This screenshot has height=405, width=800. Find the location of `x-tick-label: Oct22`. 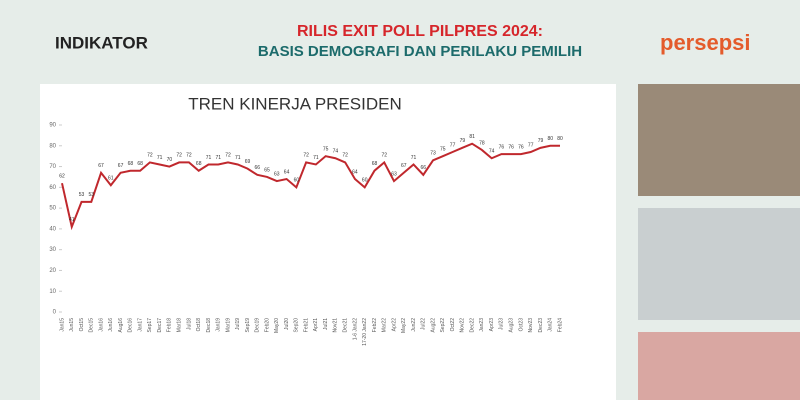

x-tick-label: Oct22 is located at coordinates (453, 325).